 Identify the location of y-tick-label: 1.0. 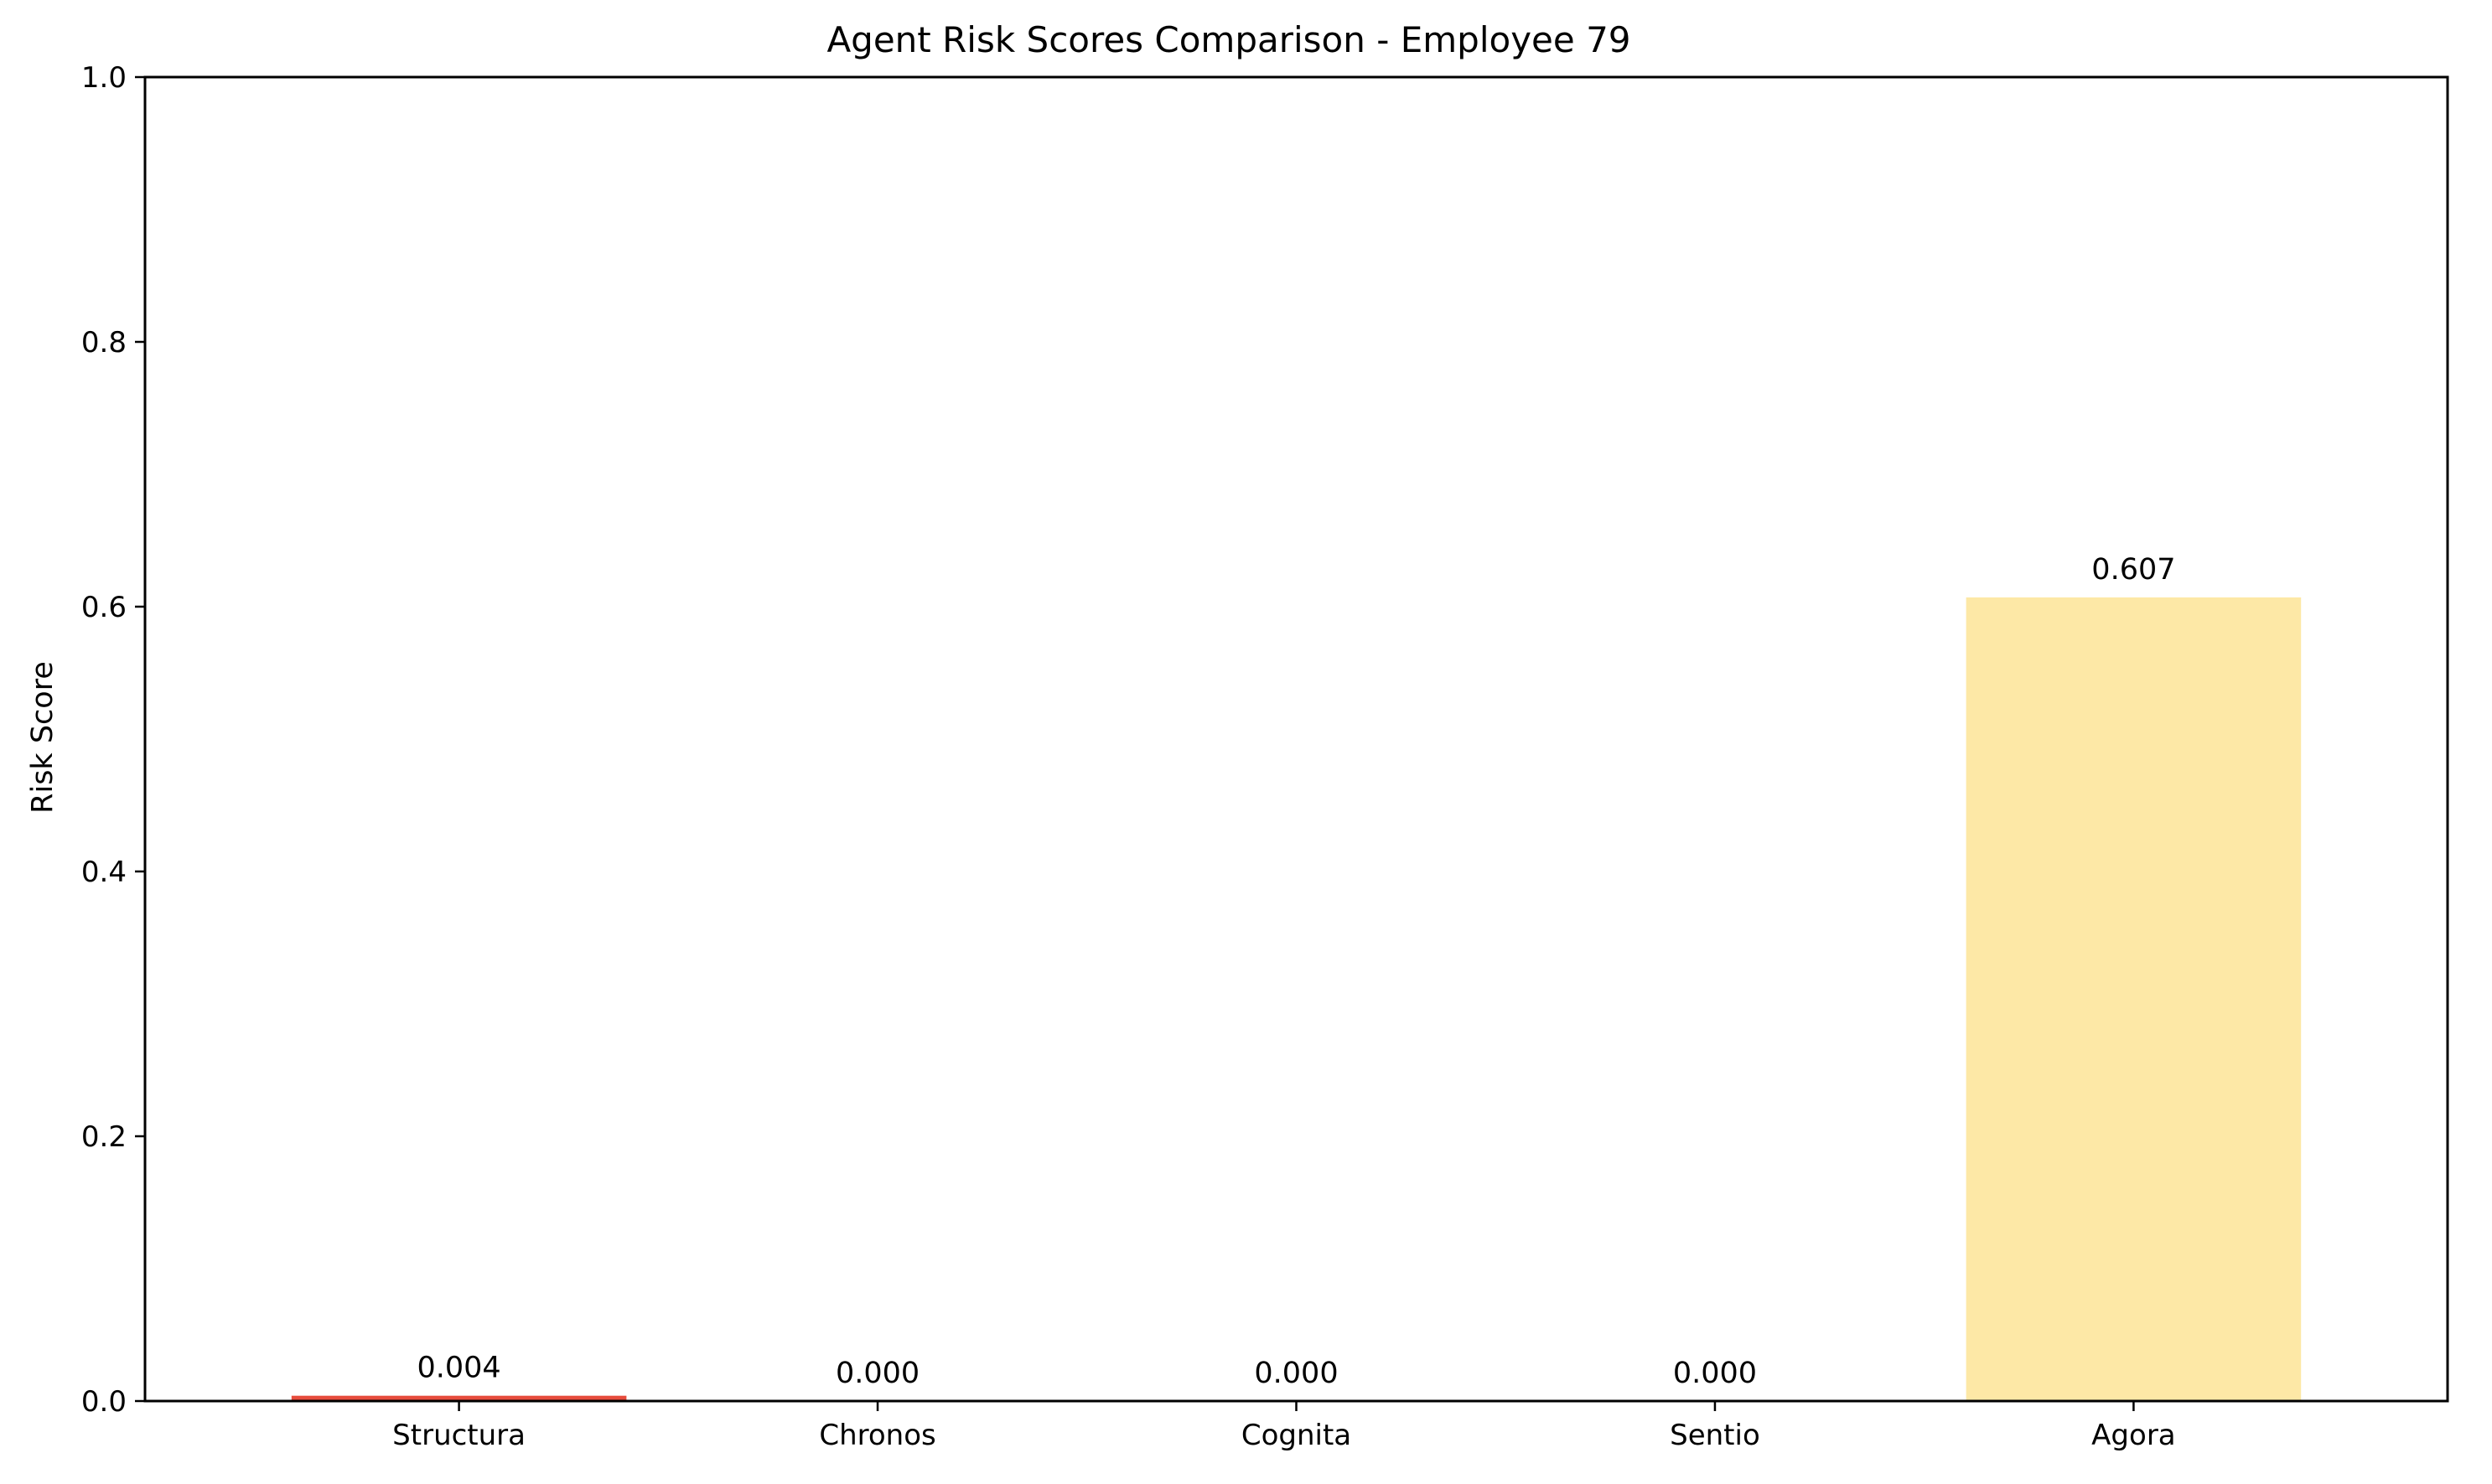
(104, 78).